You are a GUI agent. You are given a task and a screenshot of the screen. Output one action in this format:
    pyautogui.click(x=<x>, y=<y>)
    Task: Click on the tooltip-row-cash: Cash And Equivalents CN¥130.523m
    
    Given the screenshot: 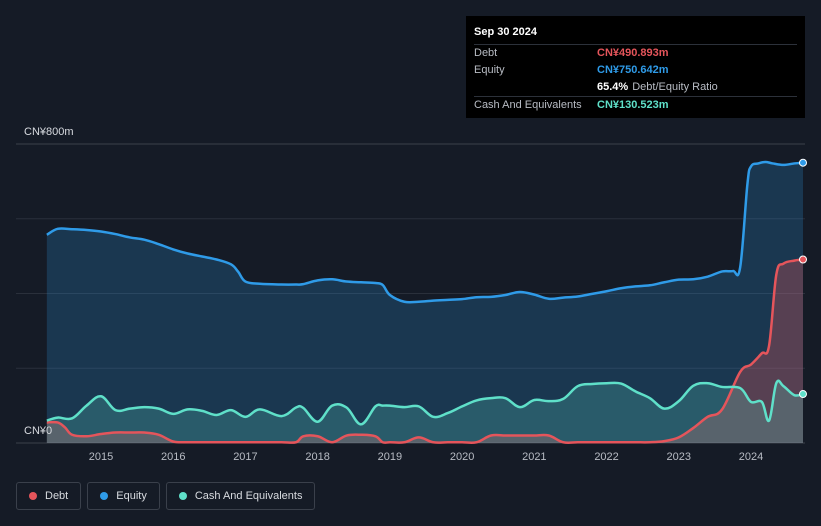 What is the action you would take?
    pyautogui.click(x=635, y=105)
    